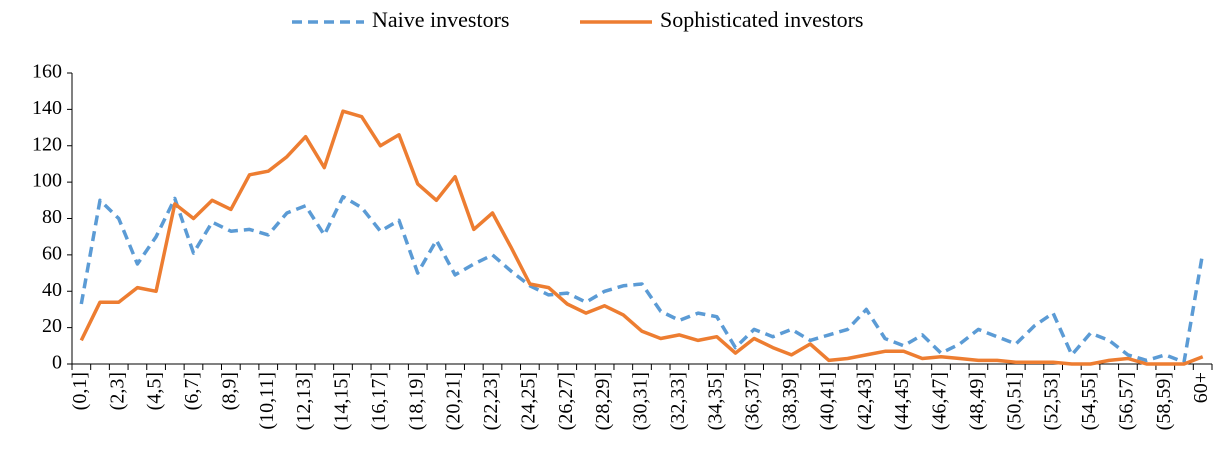 The width and height of the screenshot is (1213, 468). Describe the element at coordinates (267, 401) in the screenshot. I see `x-tick-label: (10,11]` at that location.